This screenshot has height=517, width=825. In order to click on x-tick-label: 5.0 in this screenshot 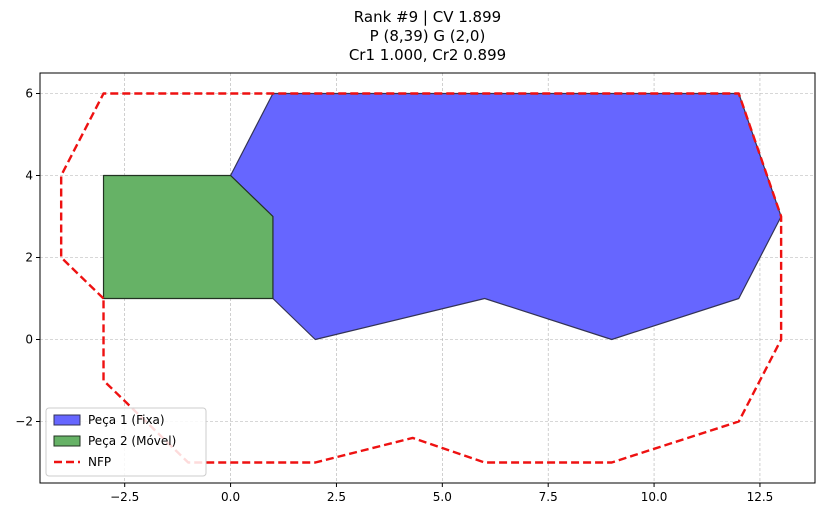, I will do `click(442, 497)`.